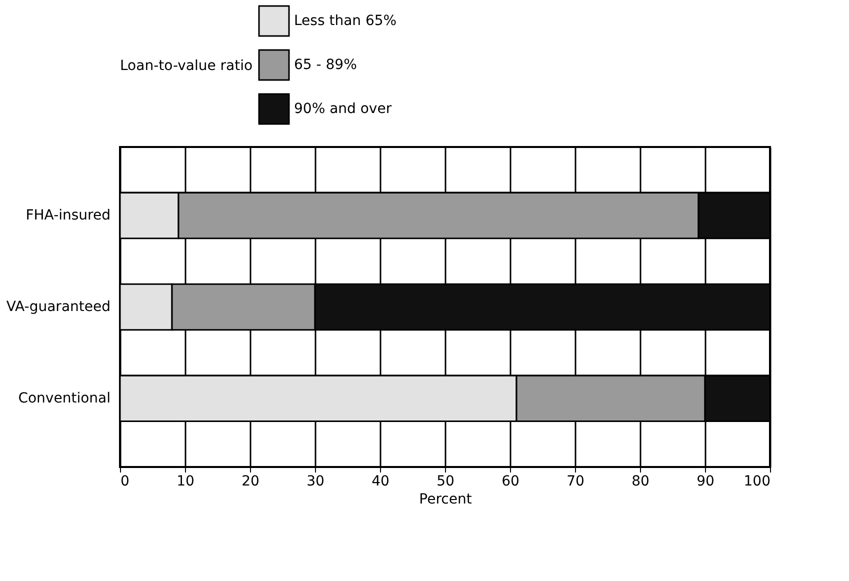  I want to click on y-tick-label: FHA-insured, so click(68, 216).